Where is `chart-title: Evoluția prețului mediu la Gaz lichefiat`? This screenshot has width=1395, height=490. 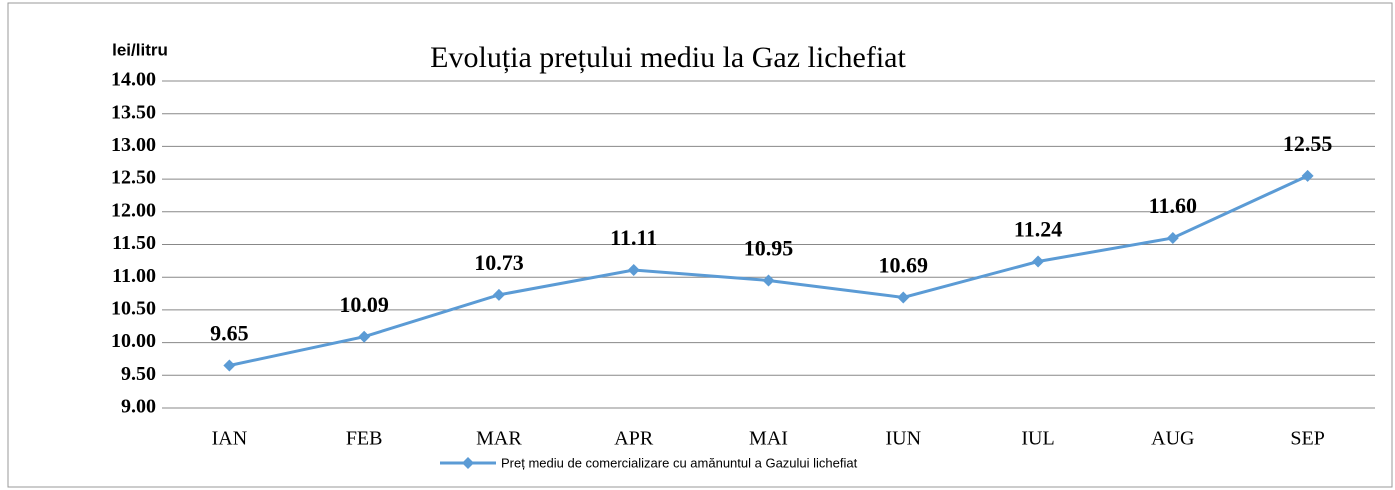
chart-title: Evoluția prețului mediu la Gaz lichefiat is located at coordinates (668, 57).